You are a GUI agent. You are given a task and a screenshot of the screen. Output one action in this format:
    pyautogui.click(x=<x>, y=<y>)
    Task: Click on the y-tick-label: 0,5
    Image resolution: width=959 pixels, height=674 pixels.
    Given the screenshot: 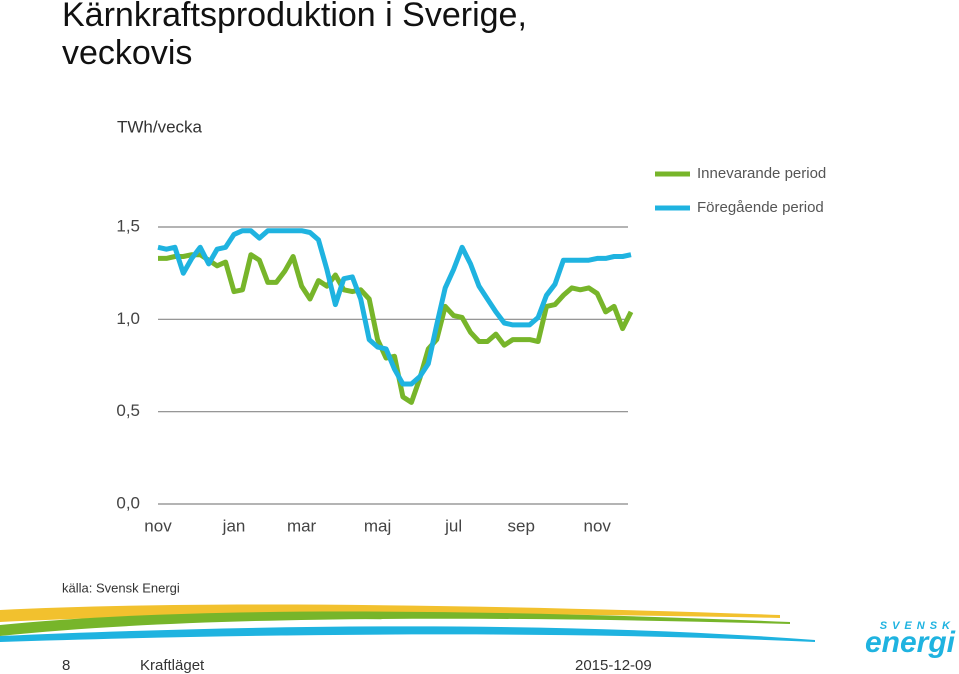 What is the action you would take?
    pyautogui.click(x=128, y=410)
    